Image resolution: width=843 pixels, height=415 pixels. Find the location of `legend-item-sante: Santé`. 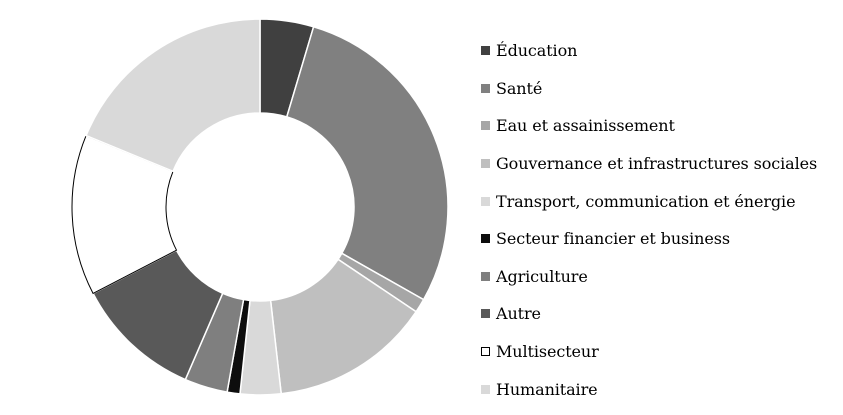

legend-item-sante: Santé is located at coordinates (649, 89).